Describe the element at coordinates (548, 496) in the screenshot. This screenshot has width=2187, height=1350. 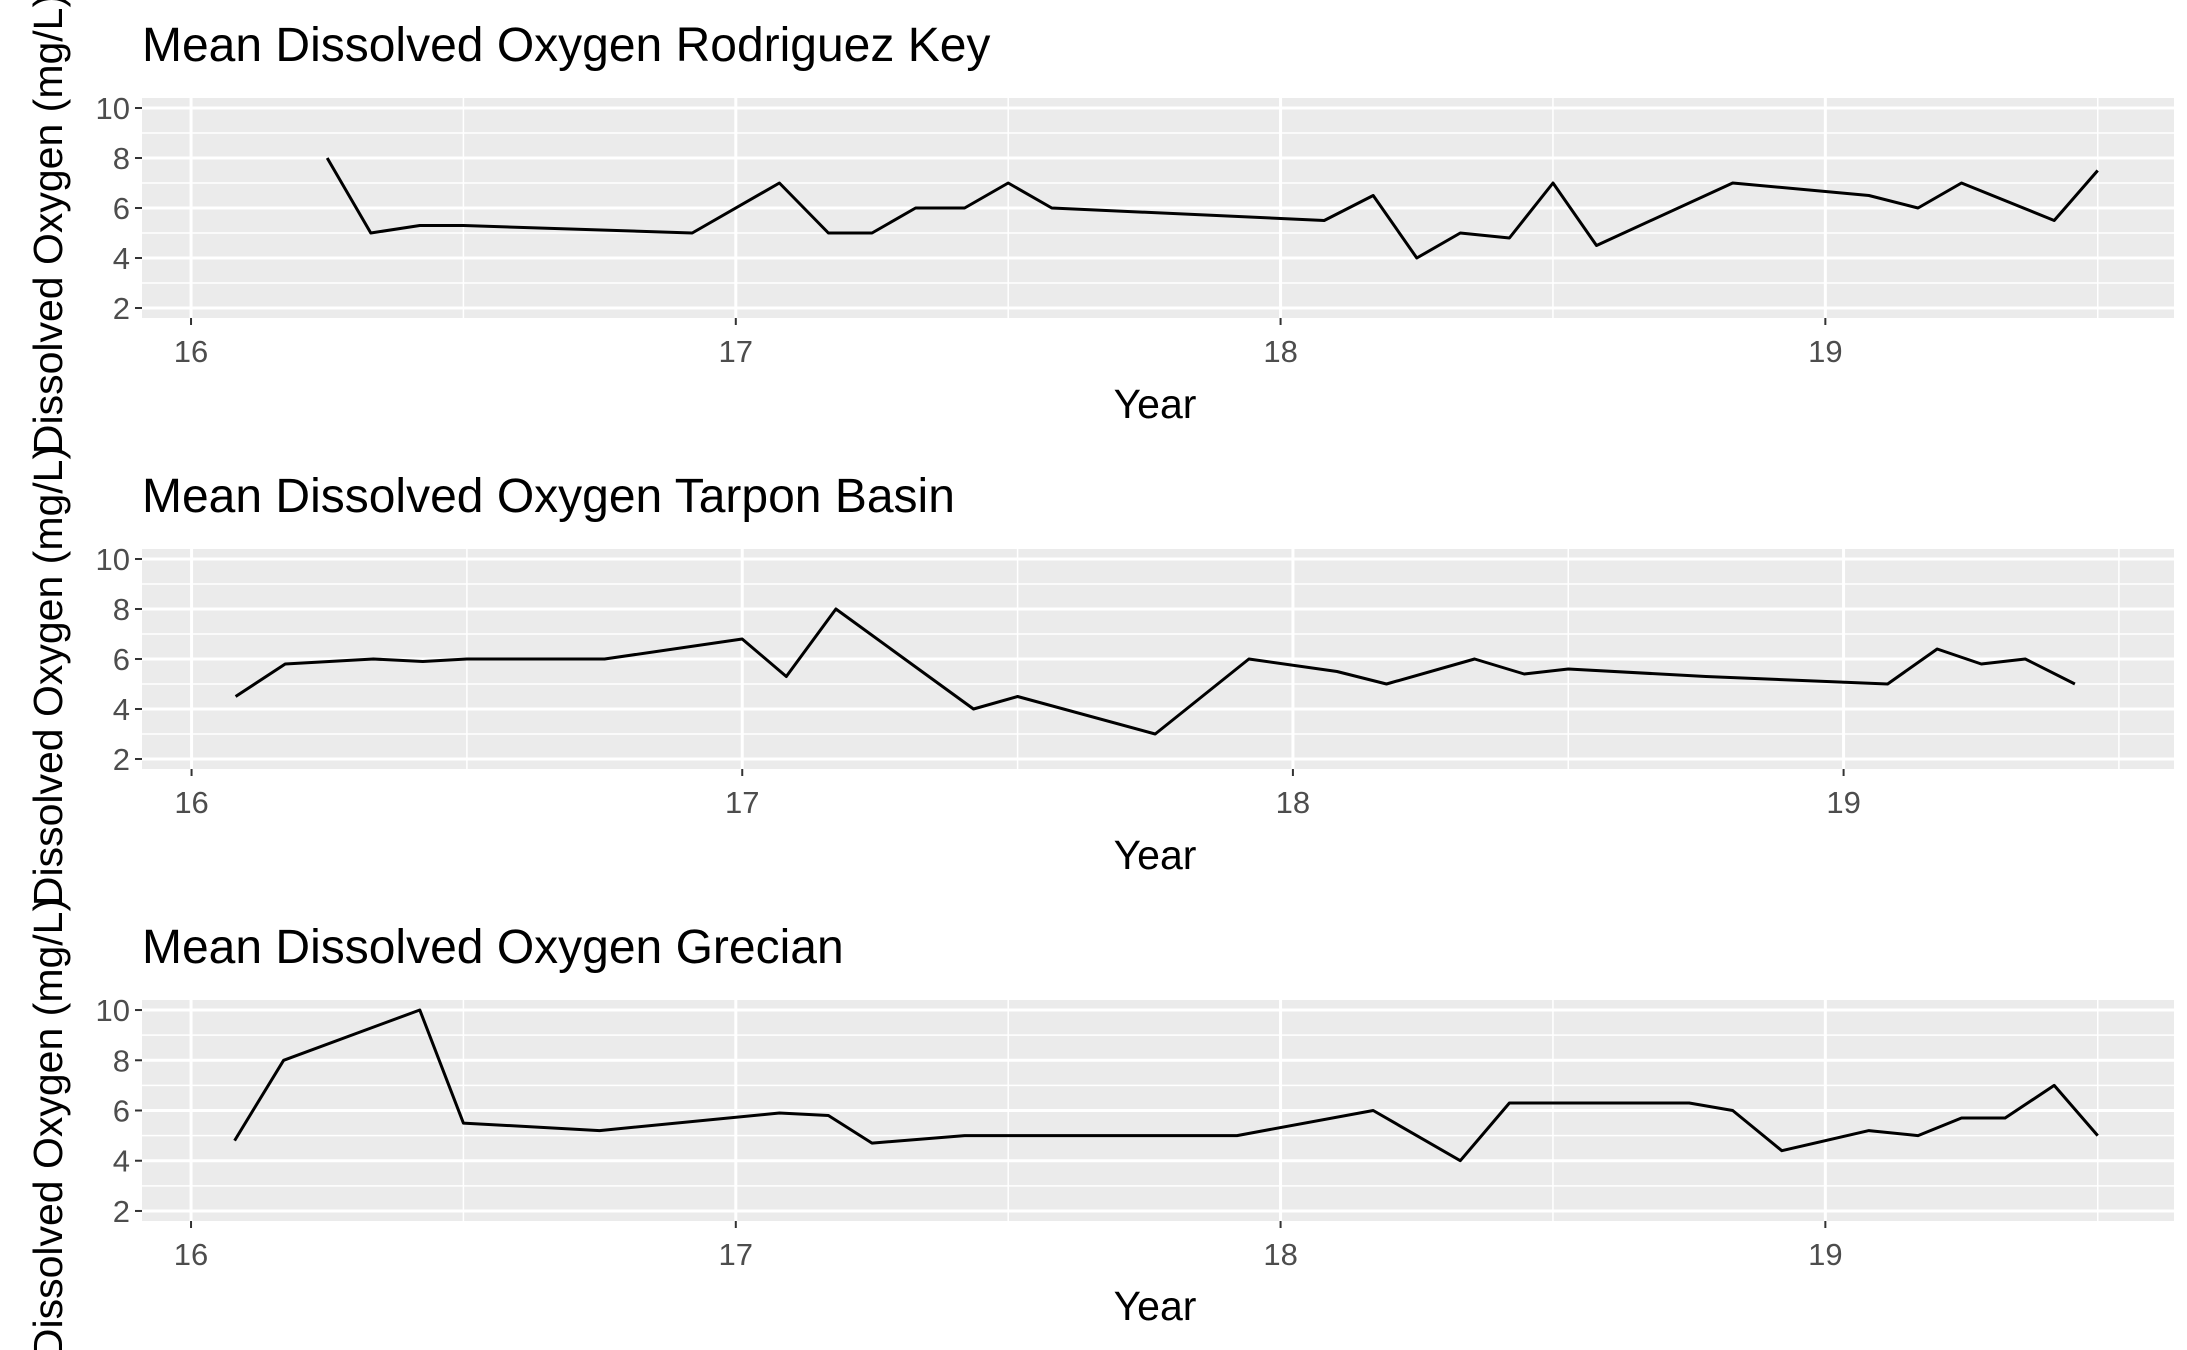
I see `panel-title: Mean Dissolved Oxygen Tarpon Basin` at that location.